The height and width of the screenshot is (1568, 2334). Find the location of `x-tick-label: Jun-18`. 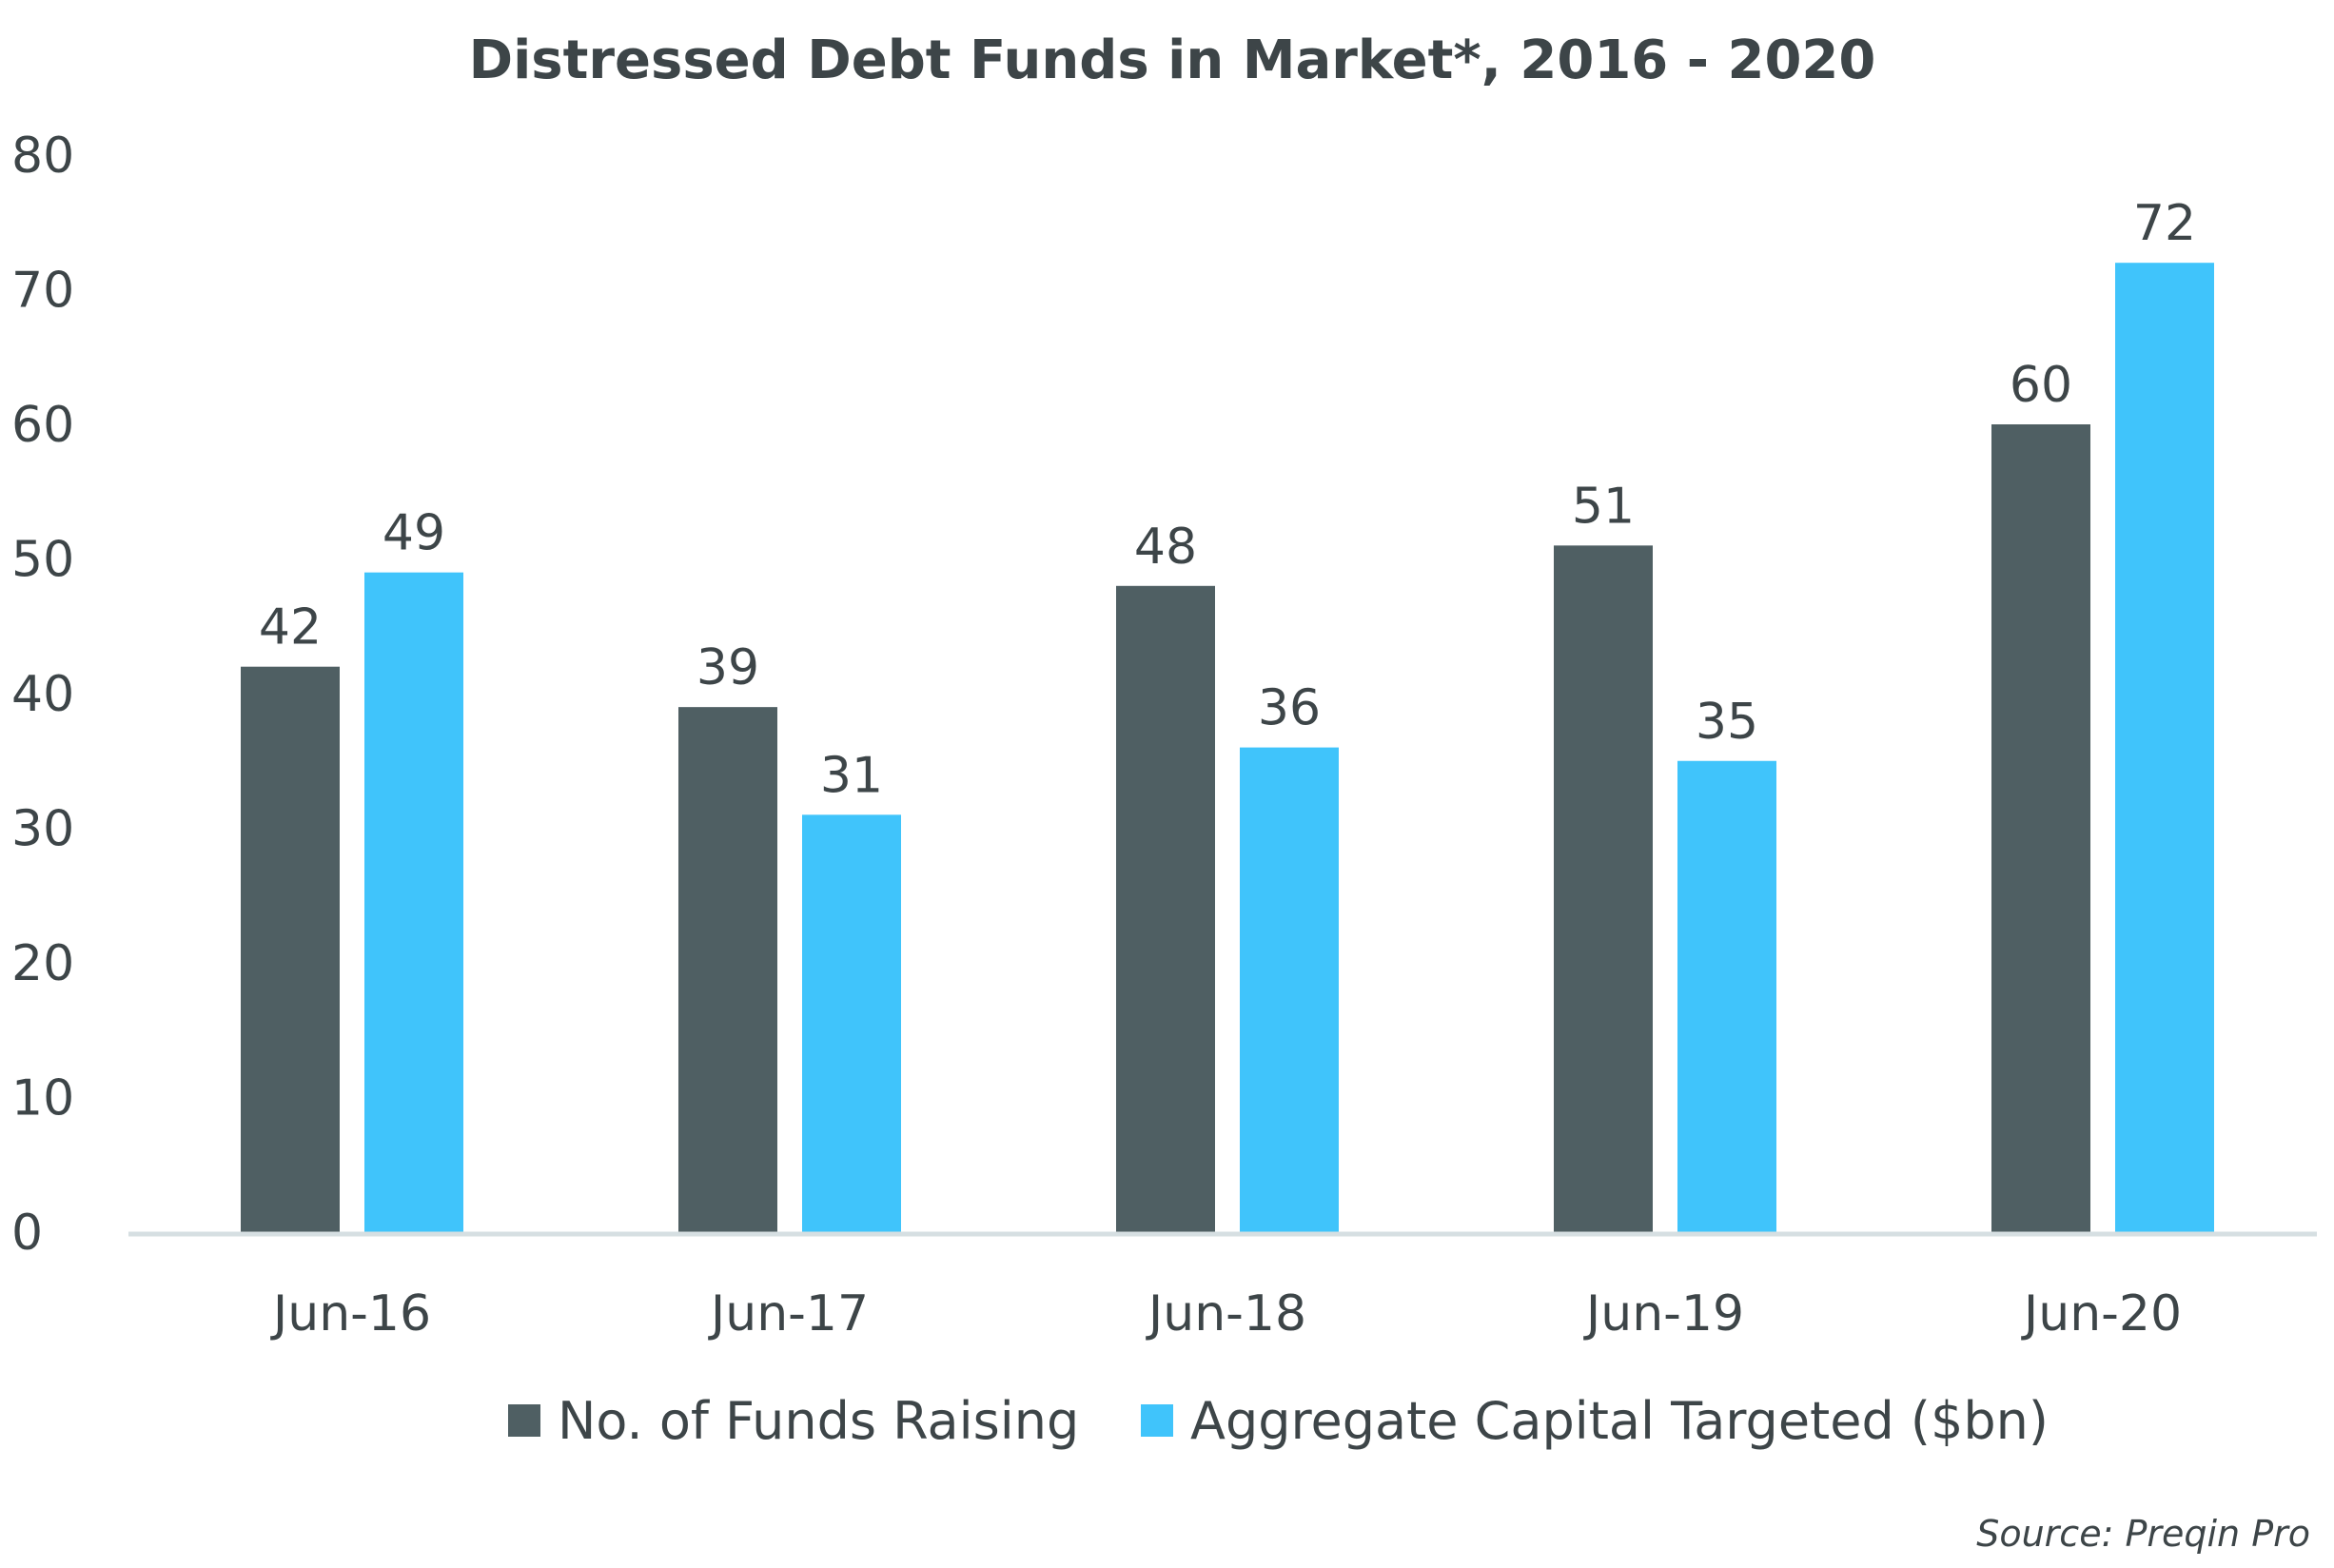

x-tick-label: Jun-18 is located at coordinates (1226, 1314).